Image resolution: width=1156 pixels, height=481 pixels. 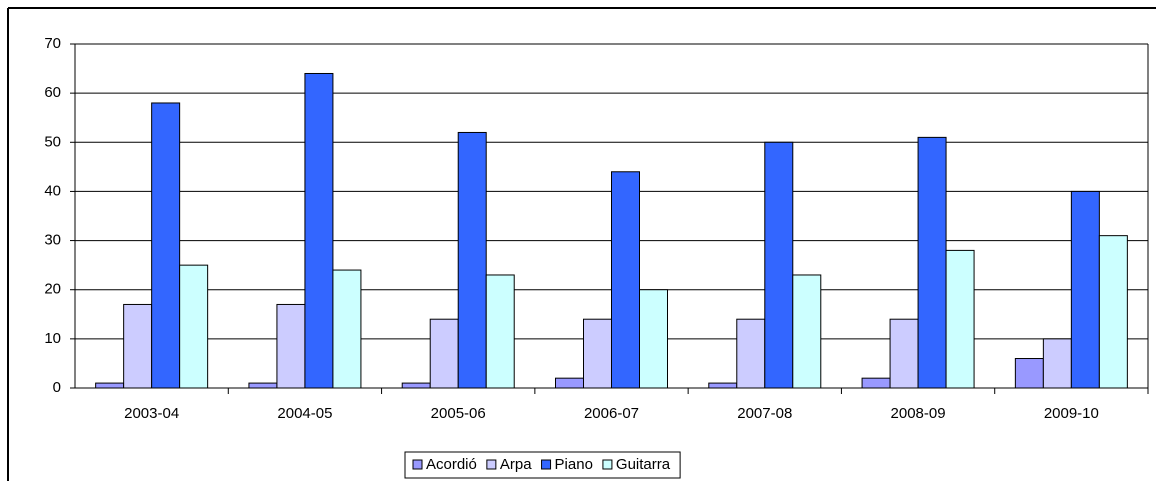 I want to click on x-tick-label: 2003-04, so click(x=151, y=413).